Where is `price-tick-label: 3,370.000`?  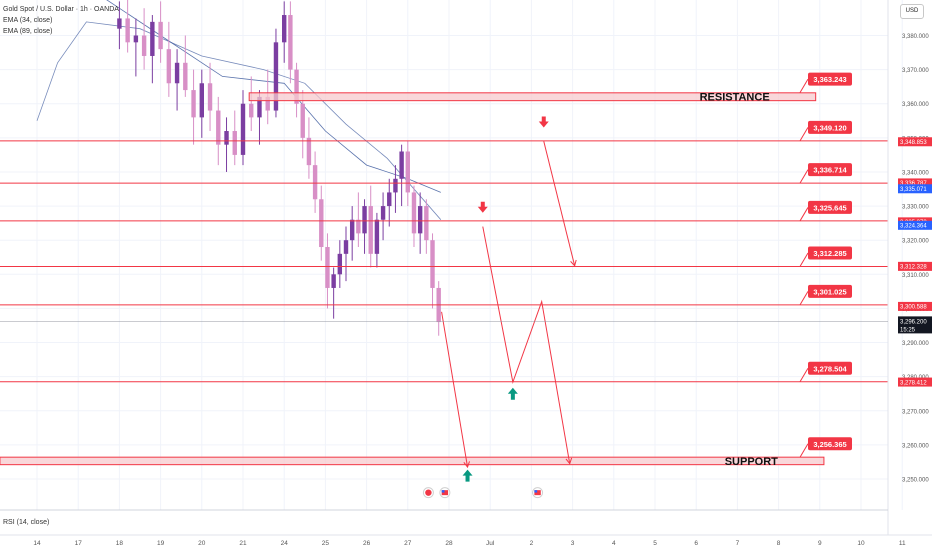 price-tick-label: 3,370.000 is located at coordinates (915, 71).